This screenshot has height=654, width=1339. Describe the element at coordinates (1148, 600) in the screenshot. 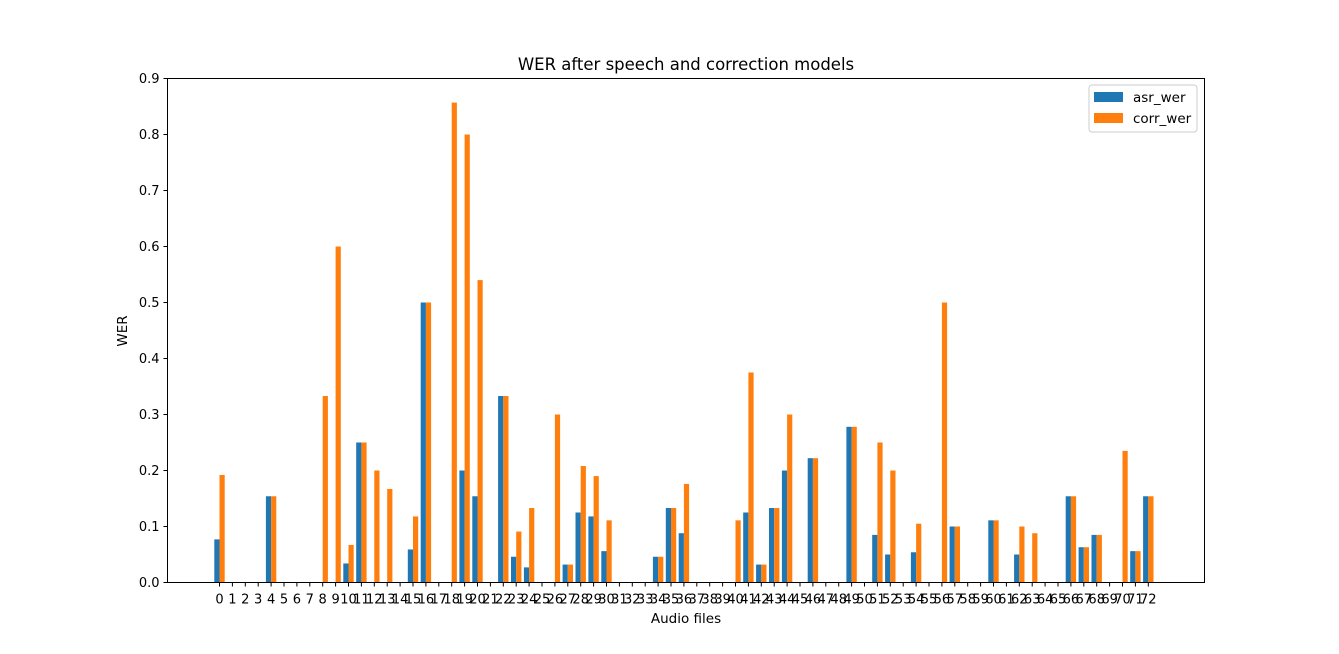

I see `x-tick-label: 72` at that location.